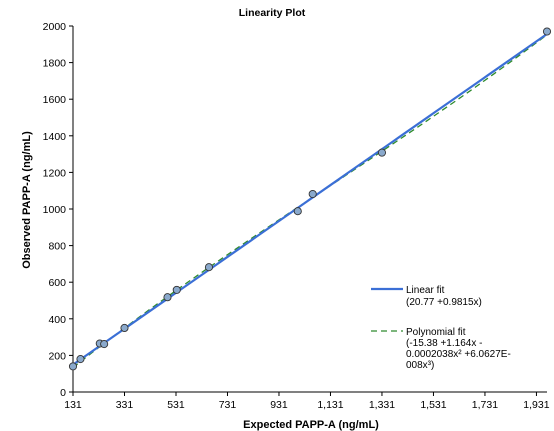 Image resolution: width=554 pixels, height=431 pixels. Describe the element at coordinates (272, 13) in the screenshot. I see `chart-title: Linearity Plot` at that location.